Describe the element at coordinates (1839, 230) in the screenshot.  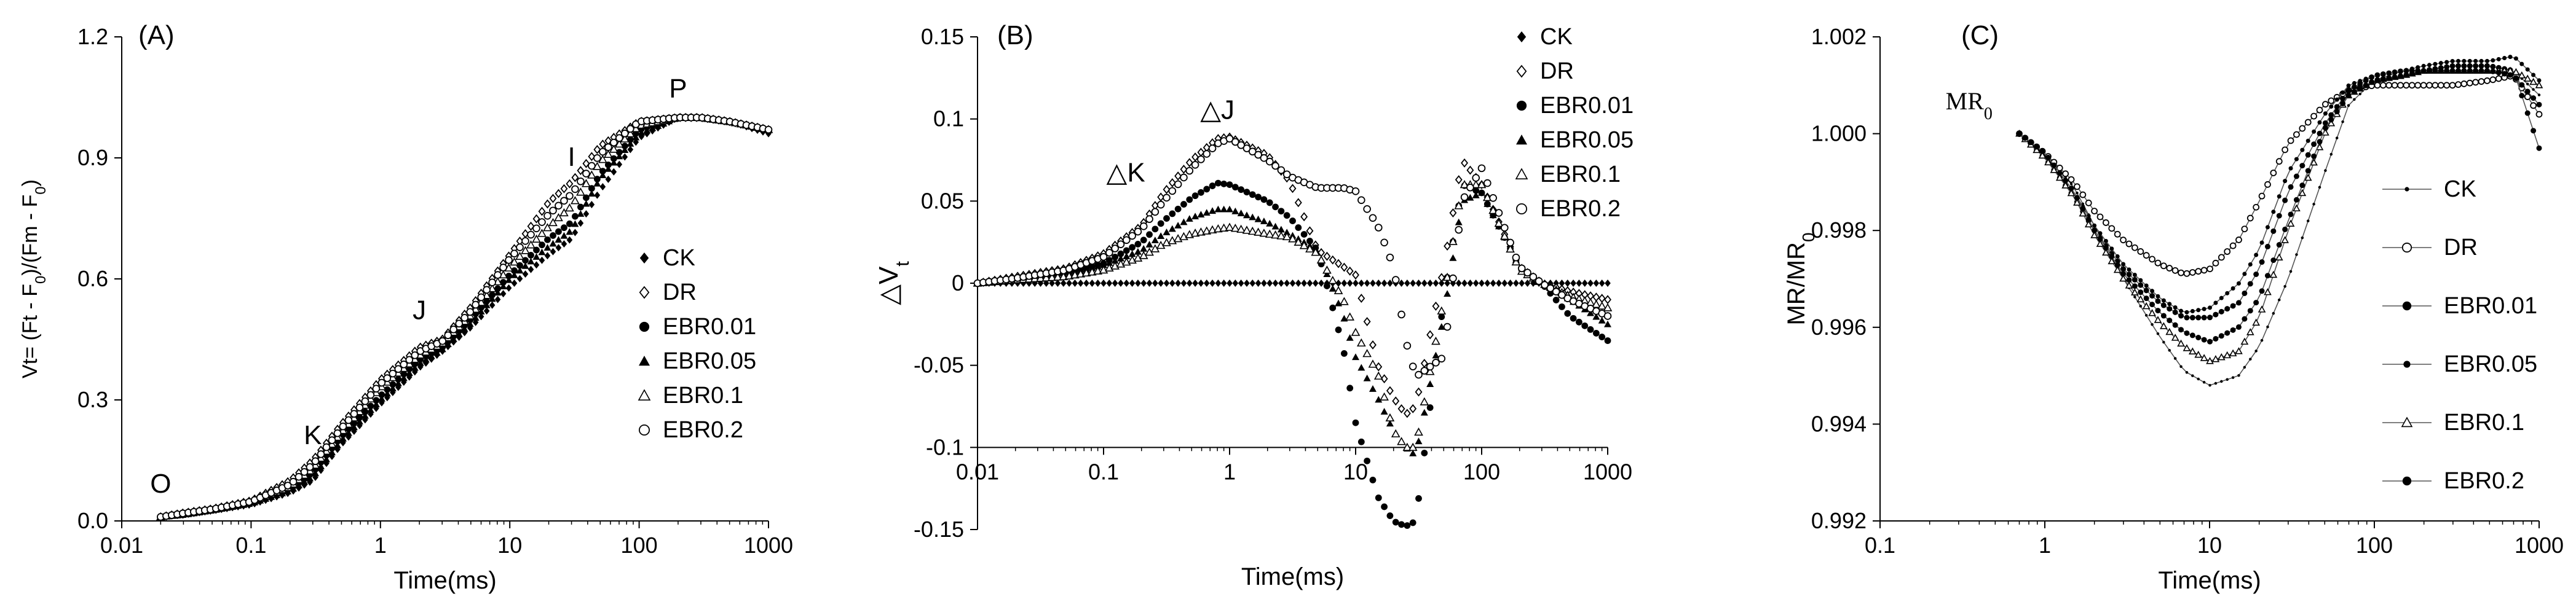
I see `y-tick-label: 0.998` at that location.